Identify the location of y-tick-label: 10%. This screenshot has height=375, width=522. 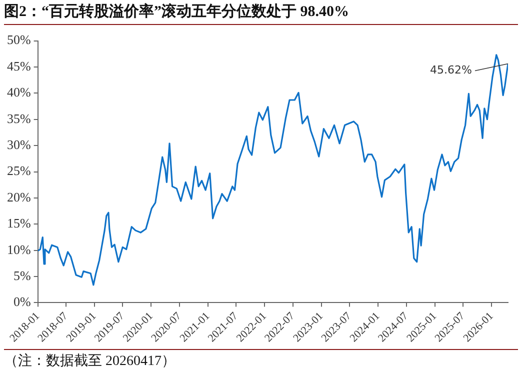
(18, 249).